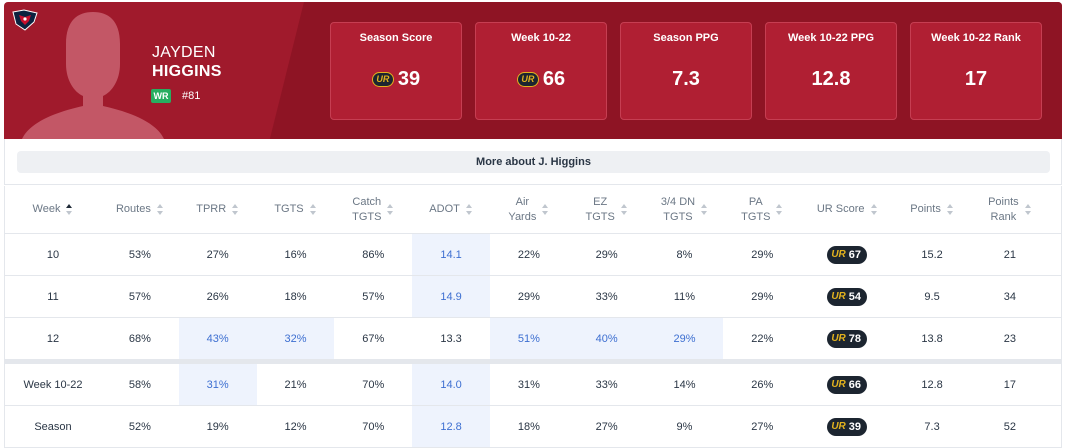 This screenshot has width=1065, height=448. What do you see at coordinates (976, 38) in the screenshot?
I see `stat-card-label: Week 10-22 Rank` at bounding box center [976, 38].